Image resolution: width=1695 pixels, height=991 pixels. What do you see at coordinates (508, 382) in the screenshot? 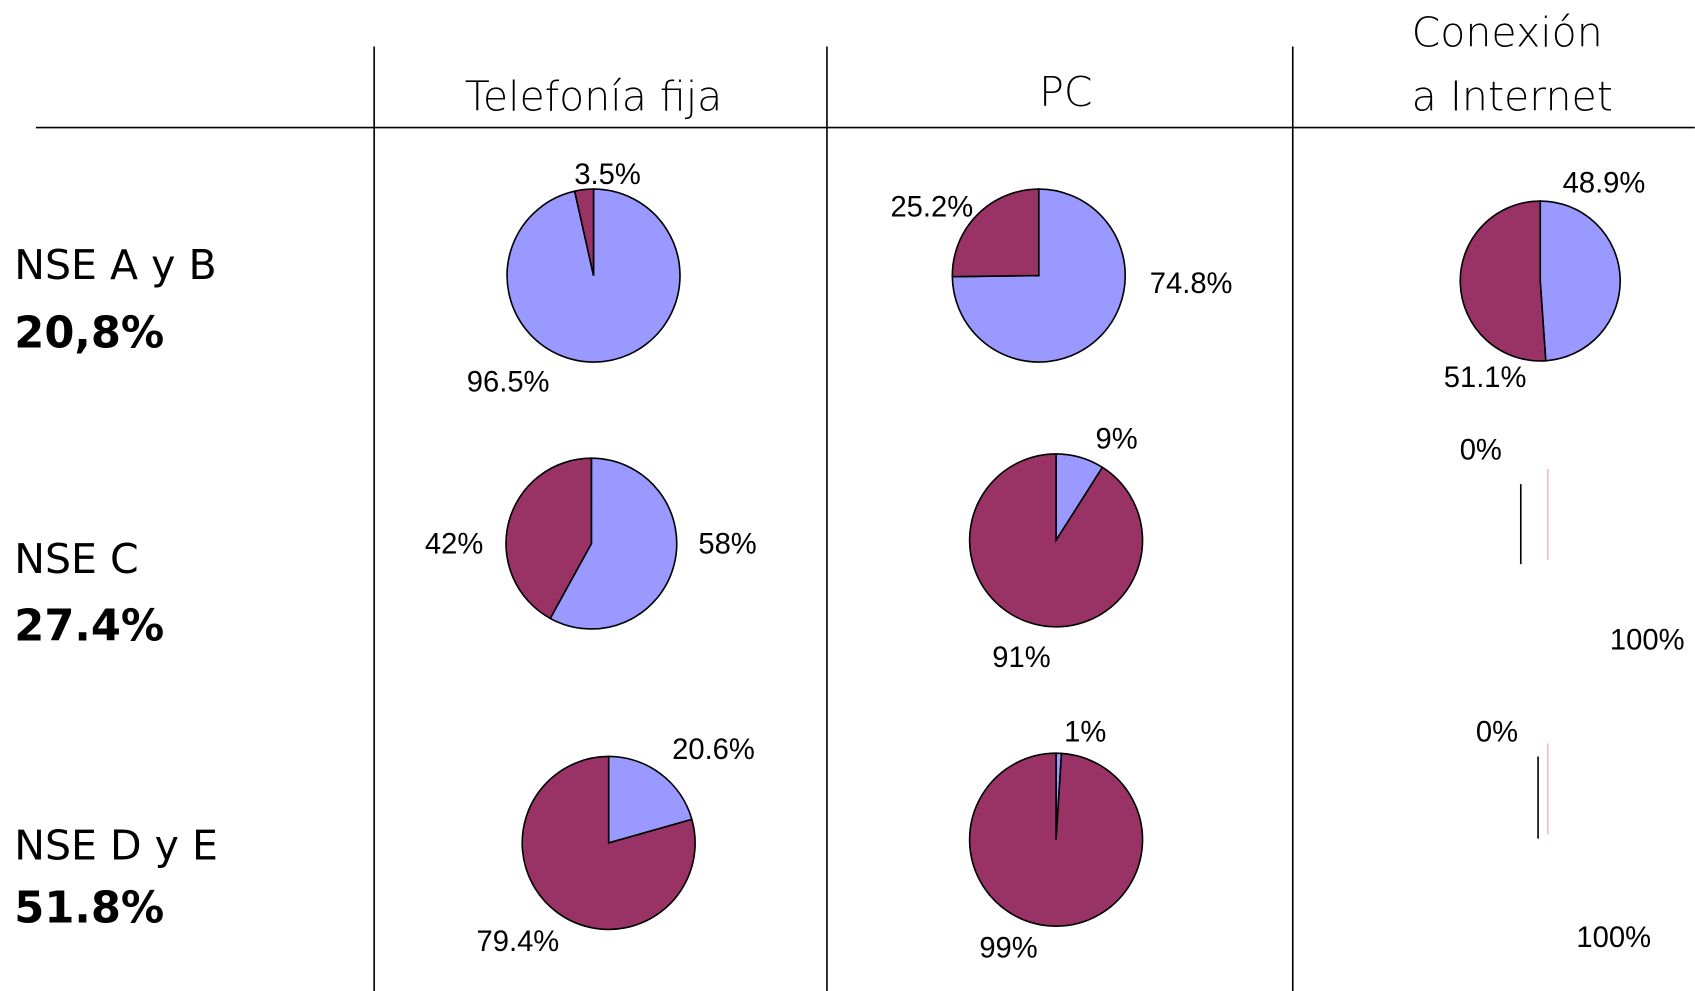
I see `data-label: 96.5%` at bounding box center [508, 382].